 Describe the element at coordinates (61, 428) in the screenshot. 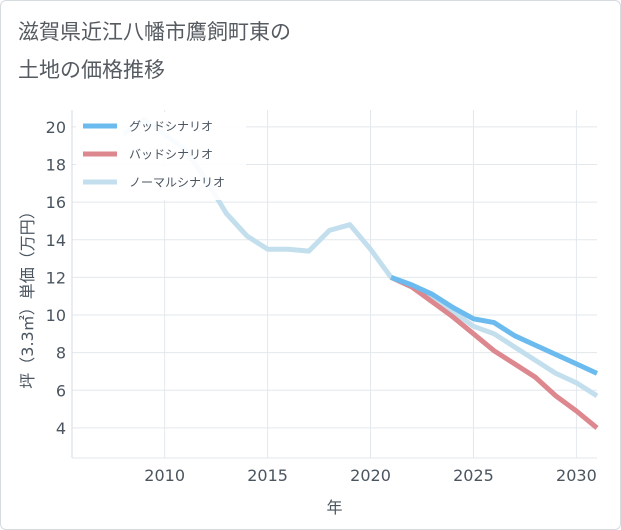

I see `y-tick-label: 4` at that location.